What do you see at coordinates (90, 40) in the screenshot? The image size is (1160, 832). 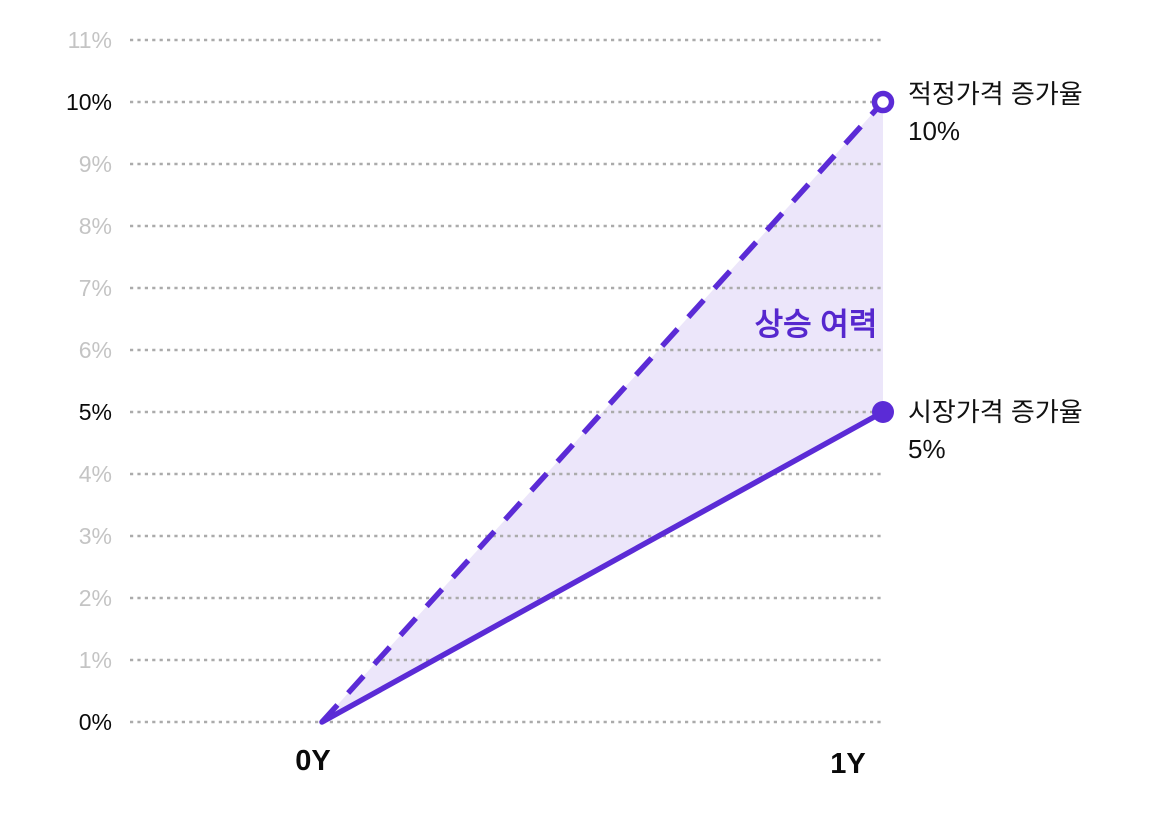 I see `y-tick-label-11-percent: 11%` at bounding box center [90, 40].